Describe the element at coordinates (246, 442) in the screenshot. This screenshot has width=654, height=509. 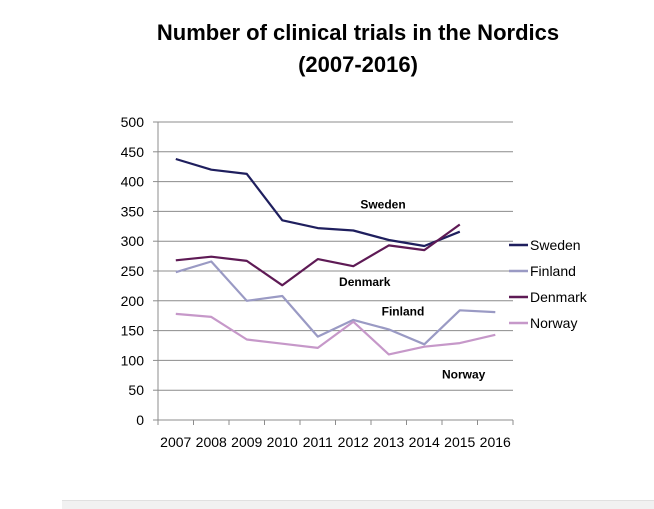
I see `x-tick-label: 2009` at that location.